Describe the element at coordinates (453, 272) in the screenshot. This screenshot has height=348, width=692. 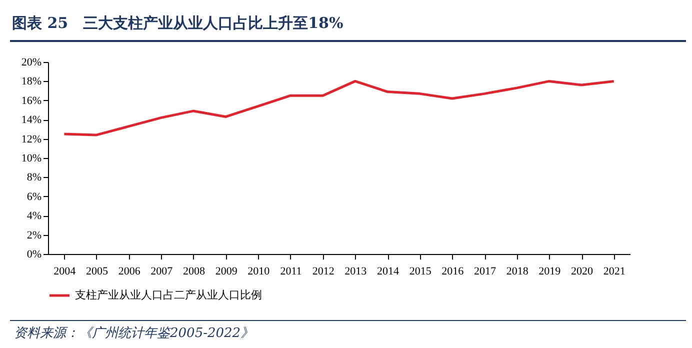
I see `x-tick-label: 2016` at that location.